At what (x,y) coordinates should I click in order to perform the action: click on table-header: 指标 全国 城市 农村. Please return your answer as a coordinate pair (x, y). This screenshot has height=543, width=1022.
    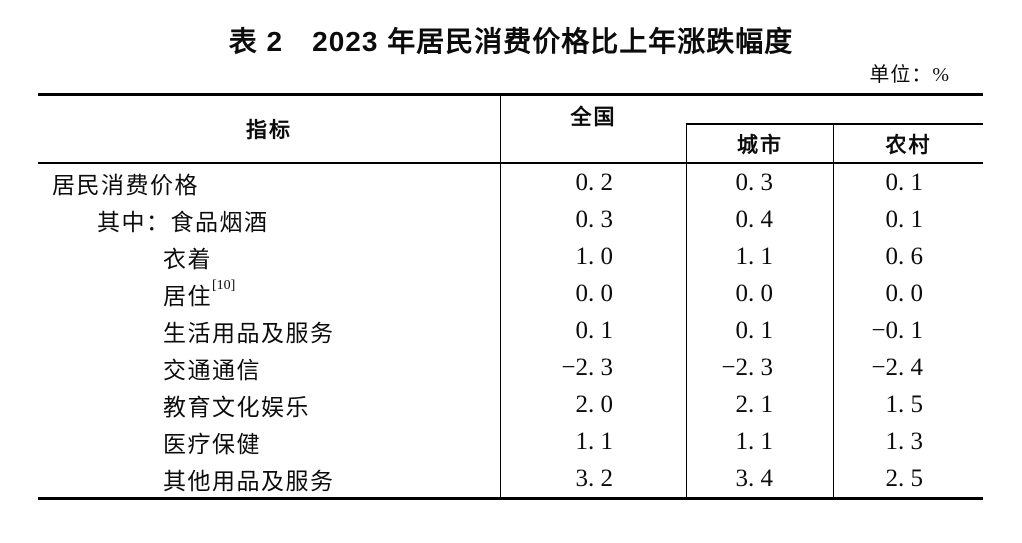
    Looking at the image, I should click on (510, 130).